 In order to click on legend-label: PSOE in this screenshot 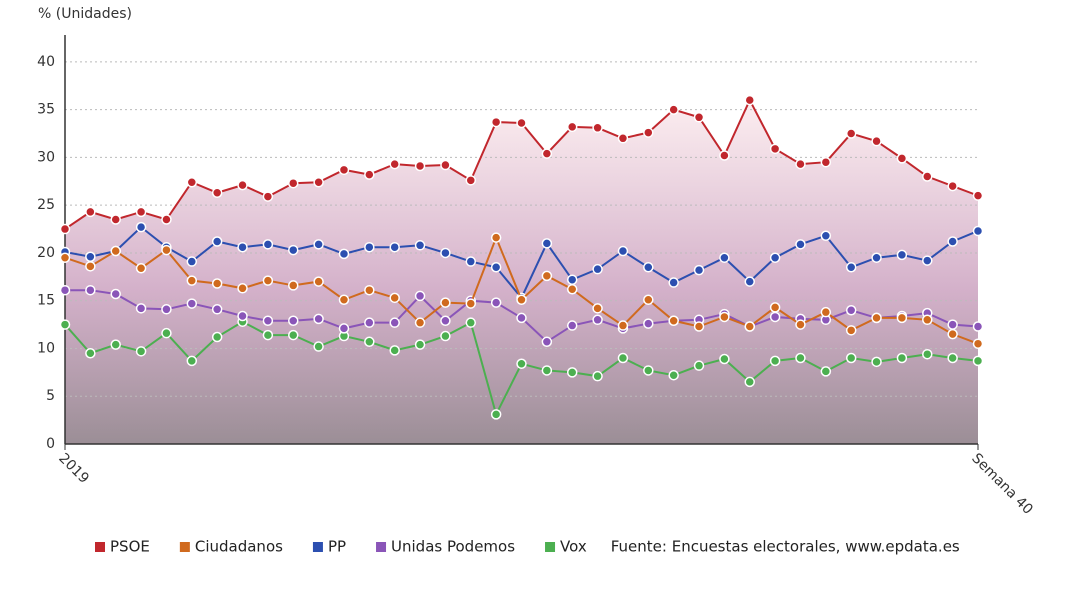, I will do `click(130, 547)`.